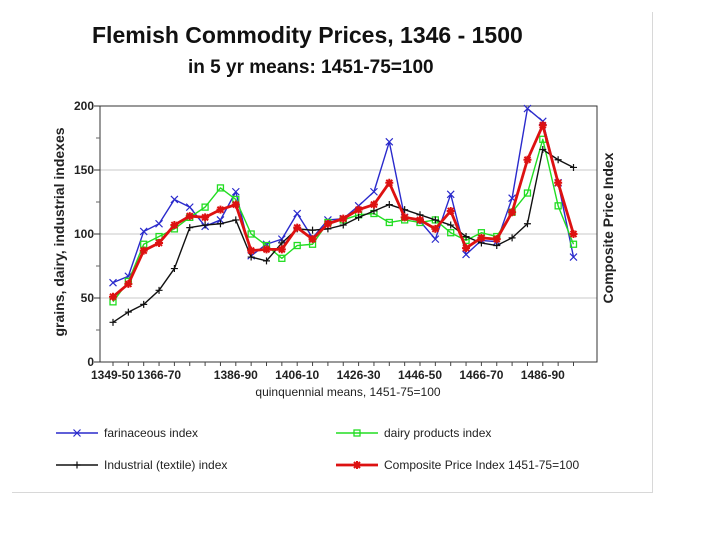 The width and height of the screenshot is (720, 540). What do you see at coordinates (359, 375) in the screenshot?
I see `x-tick-label: 1426-30` at bounding box center [359, 375].